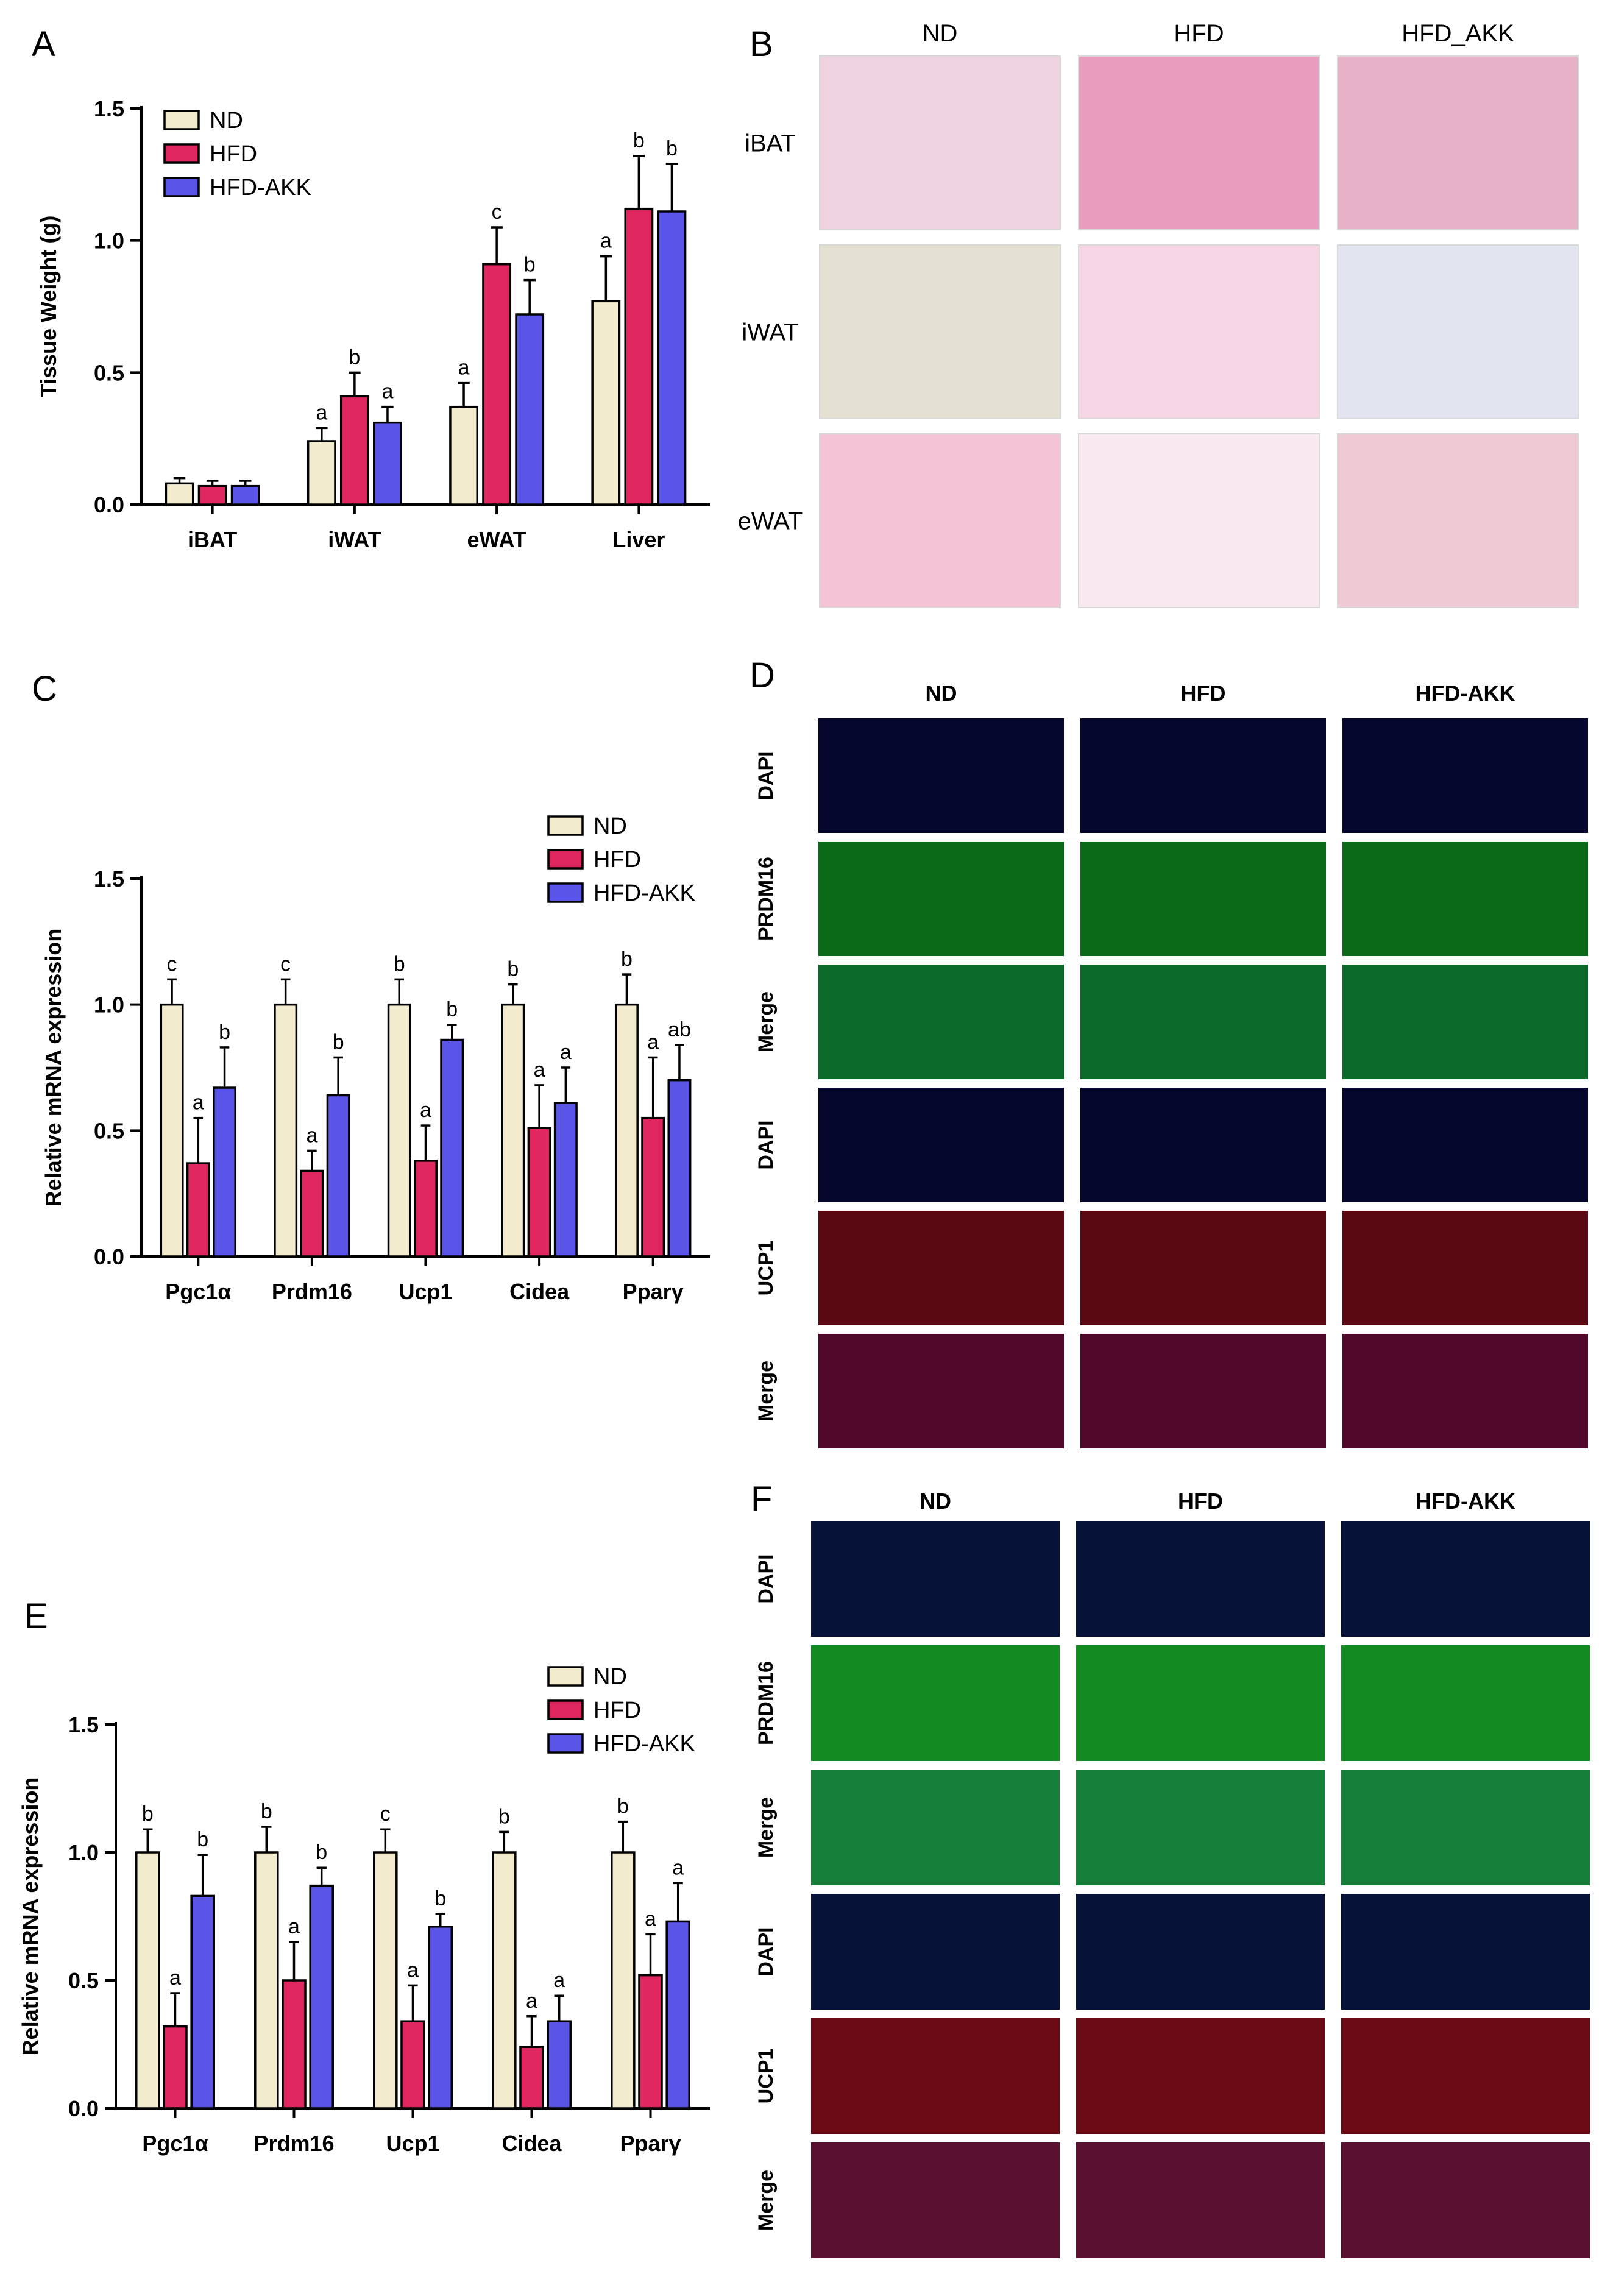 The width and height of the screenshot is (1616, 2296). What do you see at coordinates (1200, 1827) in the screenshot?
I see `panel-f-micrograph-merge-hfd` at bounding box center [1200, 1827].